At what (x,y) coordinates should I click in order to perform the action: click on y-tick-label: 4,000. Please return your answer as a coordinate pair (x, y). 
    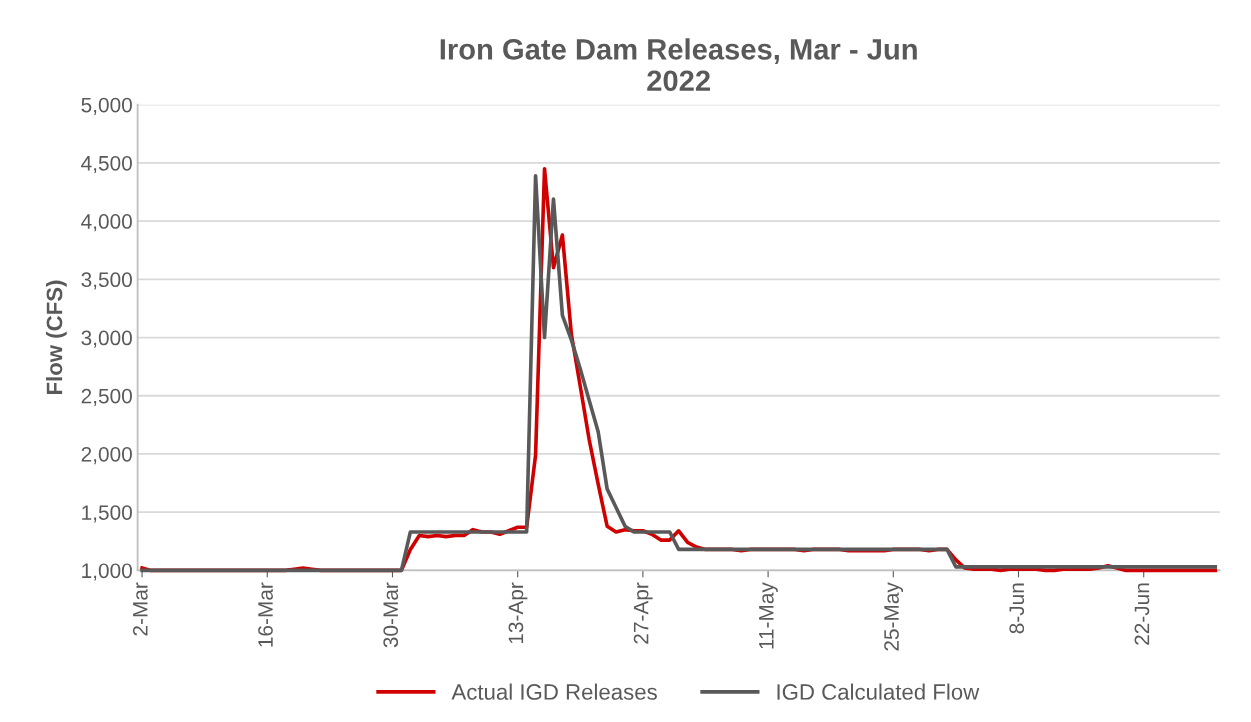
    Looking at the image, I should click on (106, 223).